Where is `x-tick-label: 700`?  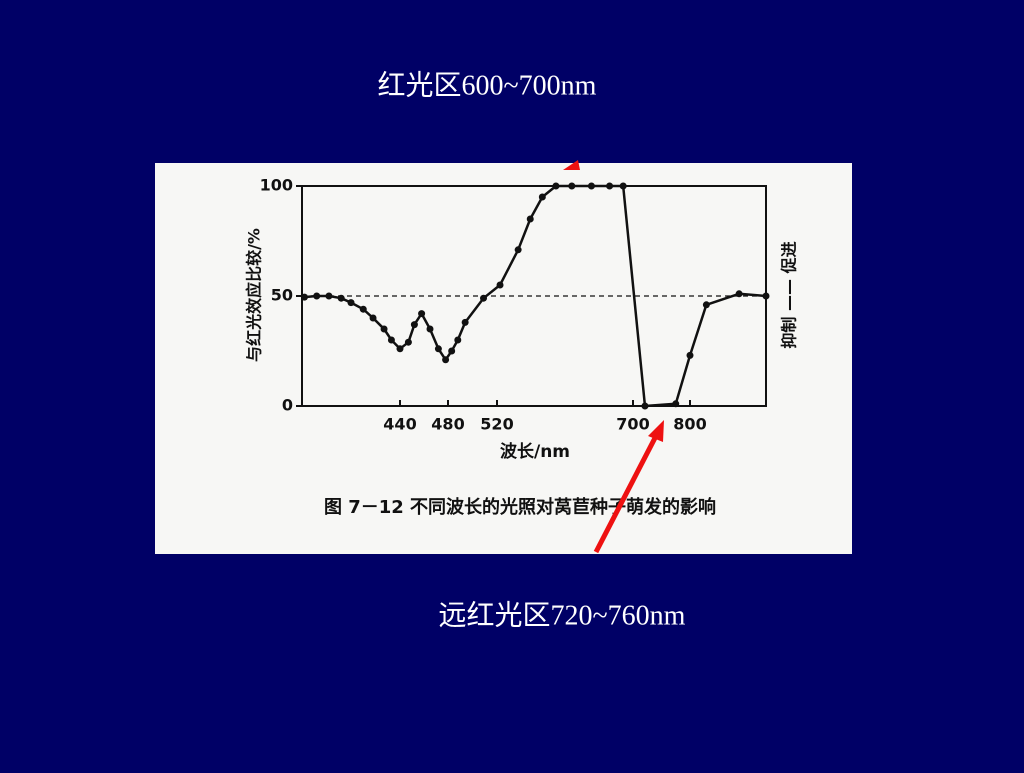
x-tick-label: 700 is located at coordinates (632, 424).